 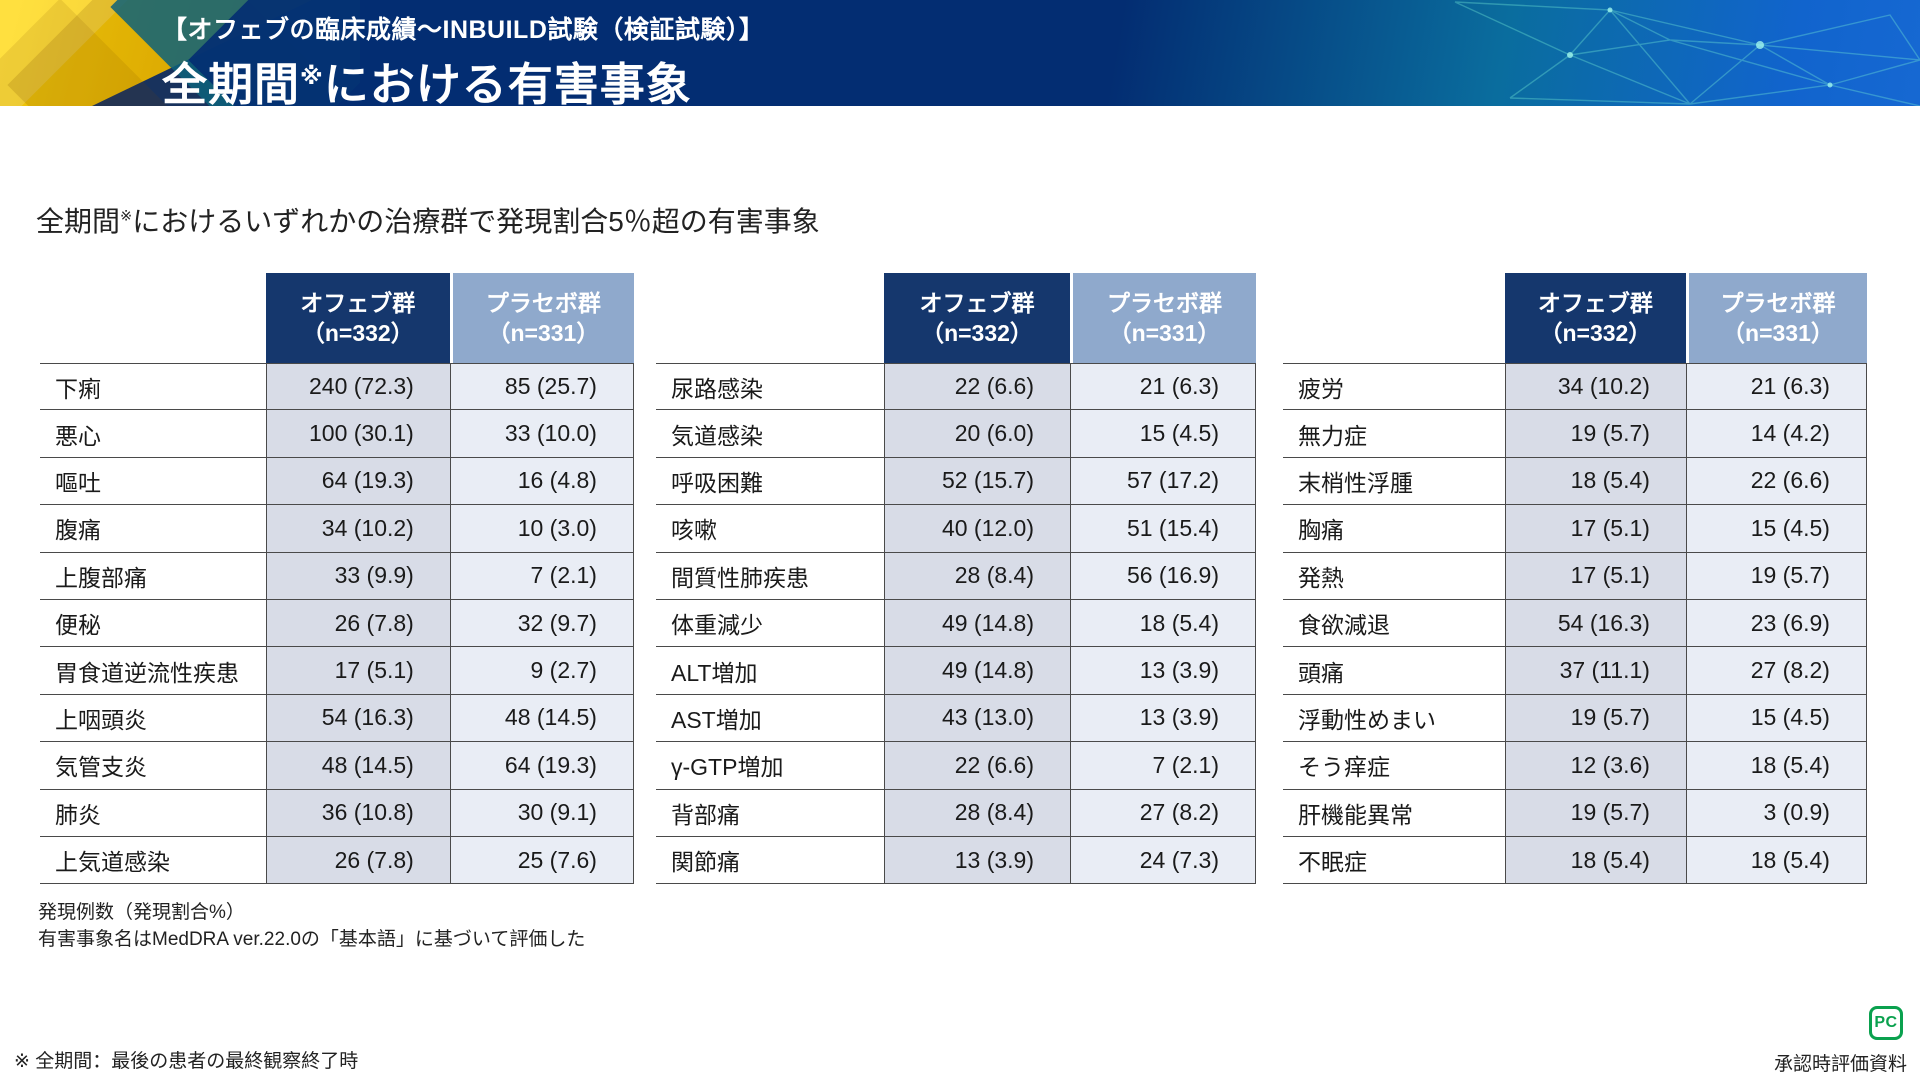 I want to click on ae-ofev-value: 240 (72.3), so click(x=357, y=387).